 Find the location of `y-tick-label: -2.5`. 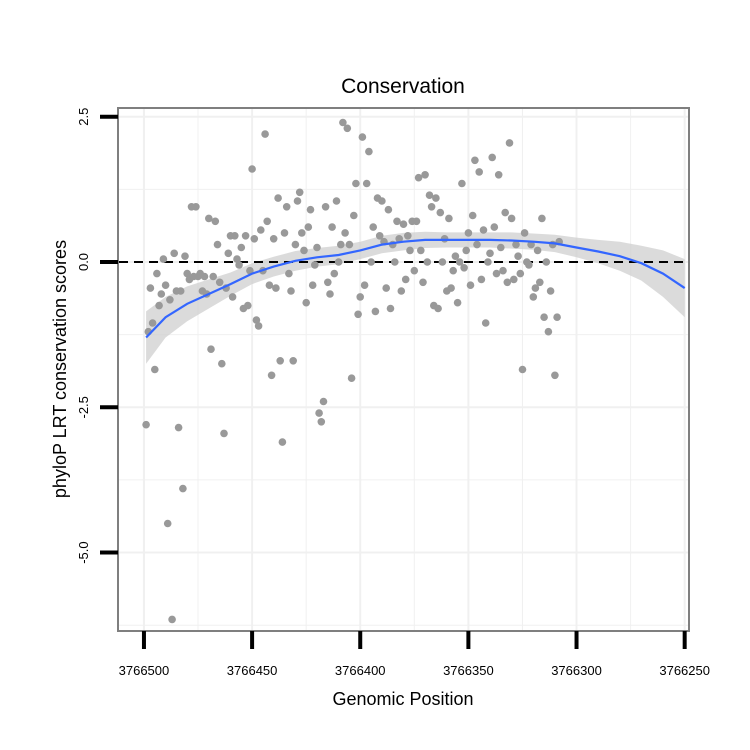

y-tick-label: -2.5 is located at coordinates (83, 407).